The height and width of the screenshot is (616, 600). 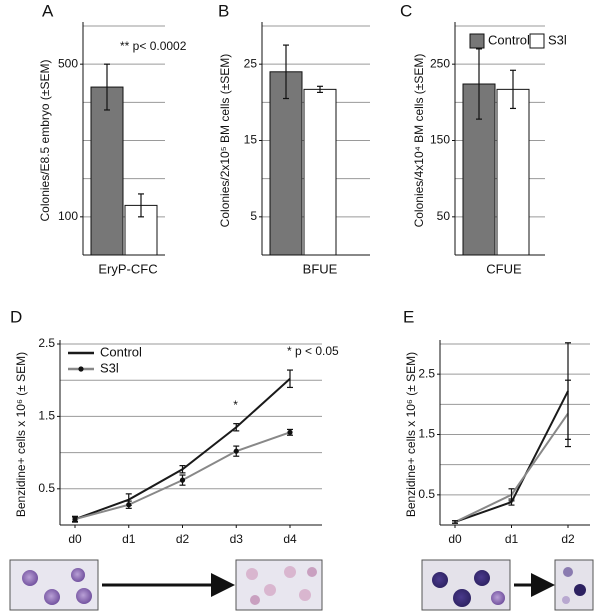 What do you see at coordinates (68, 63) in the screenshot?
I see `y-tick-label: 500` at bounding box center [68, 63].